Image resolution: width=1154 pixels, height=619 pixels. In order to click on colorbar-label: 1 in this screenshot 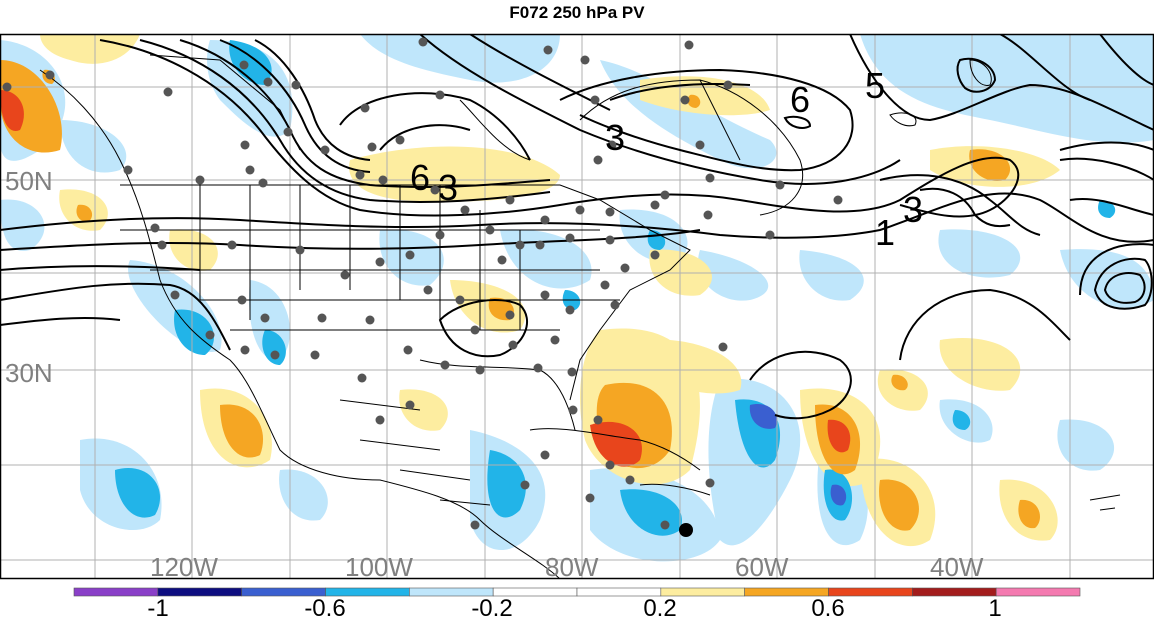, I will do `click(994, 607)`.